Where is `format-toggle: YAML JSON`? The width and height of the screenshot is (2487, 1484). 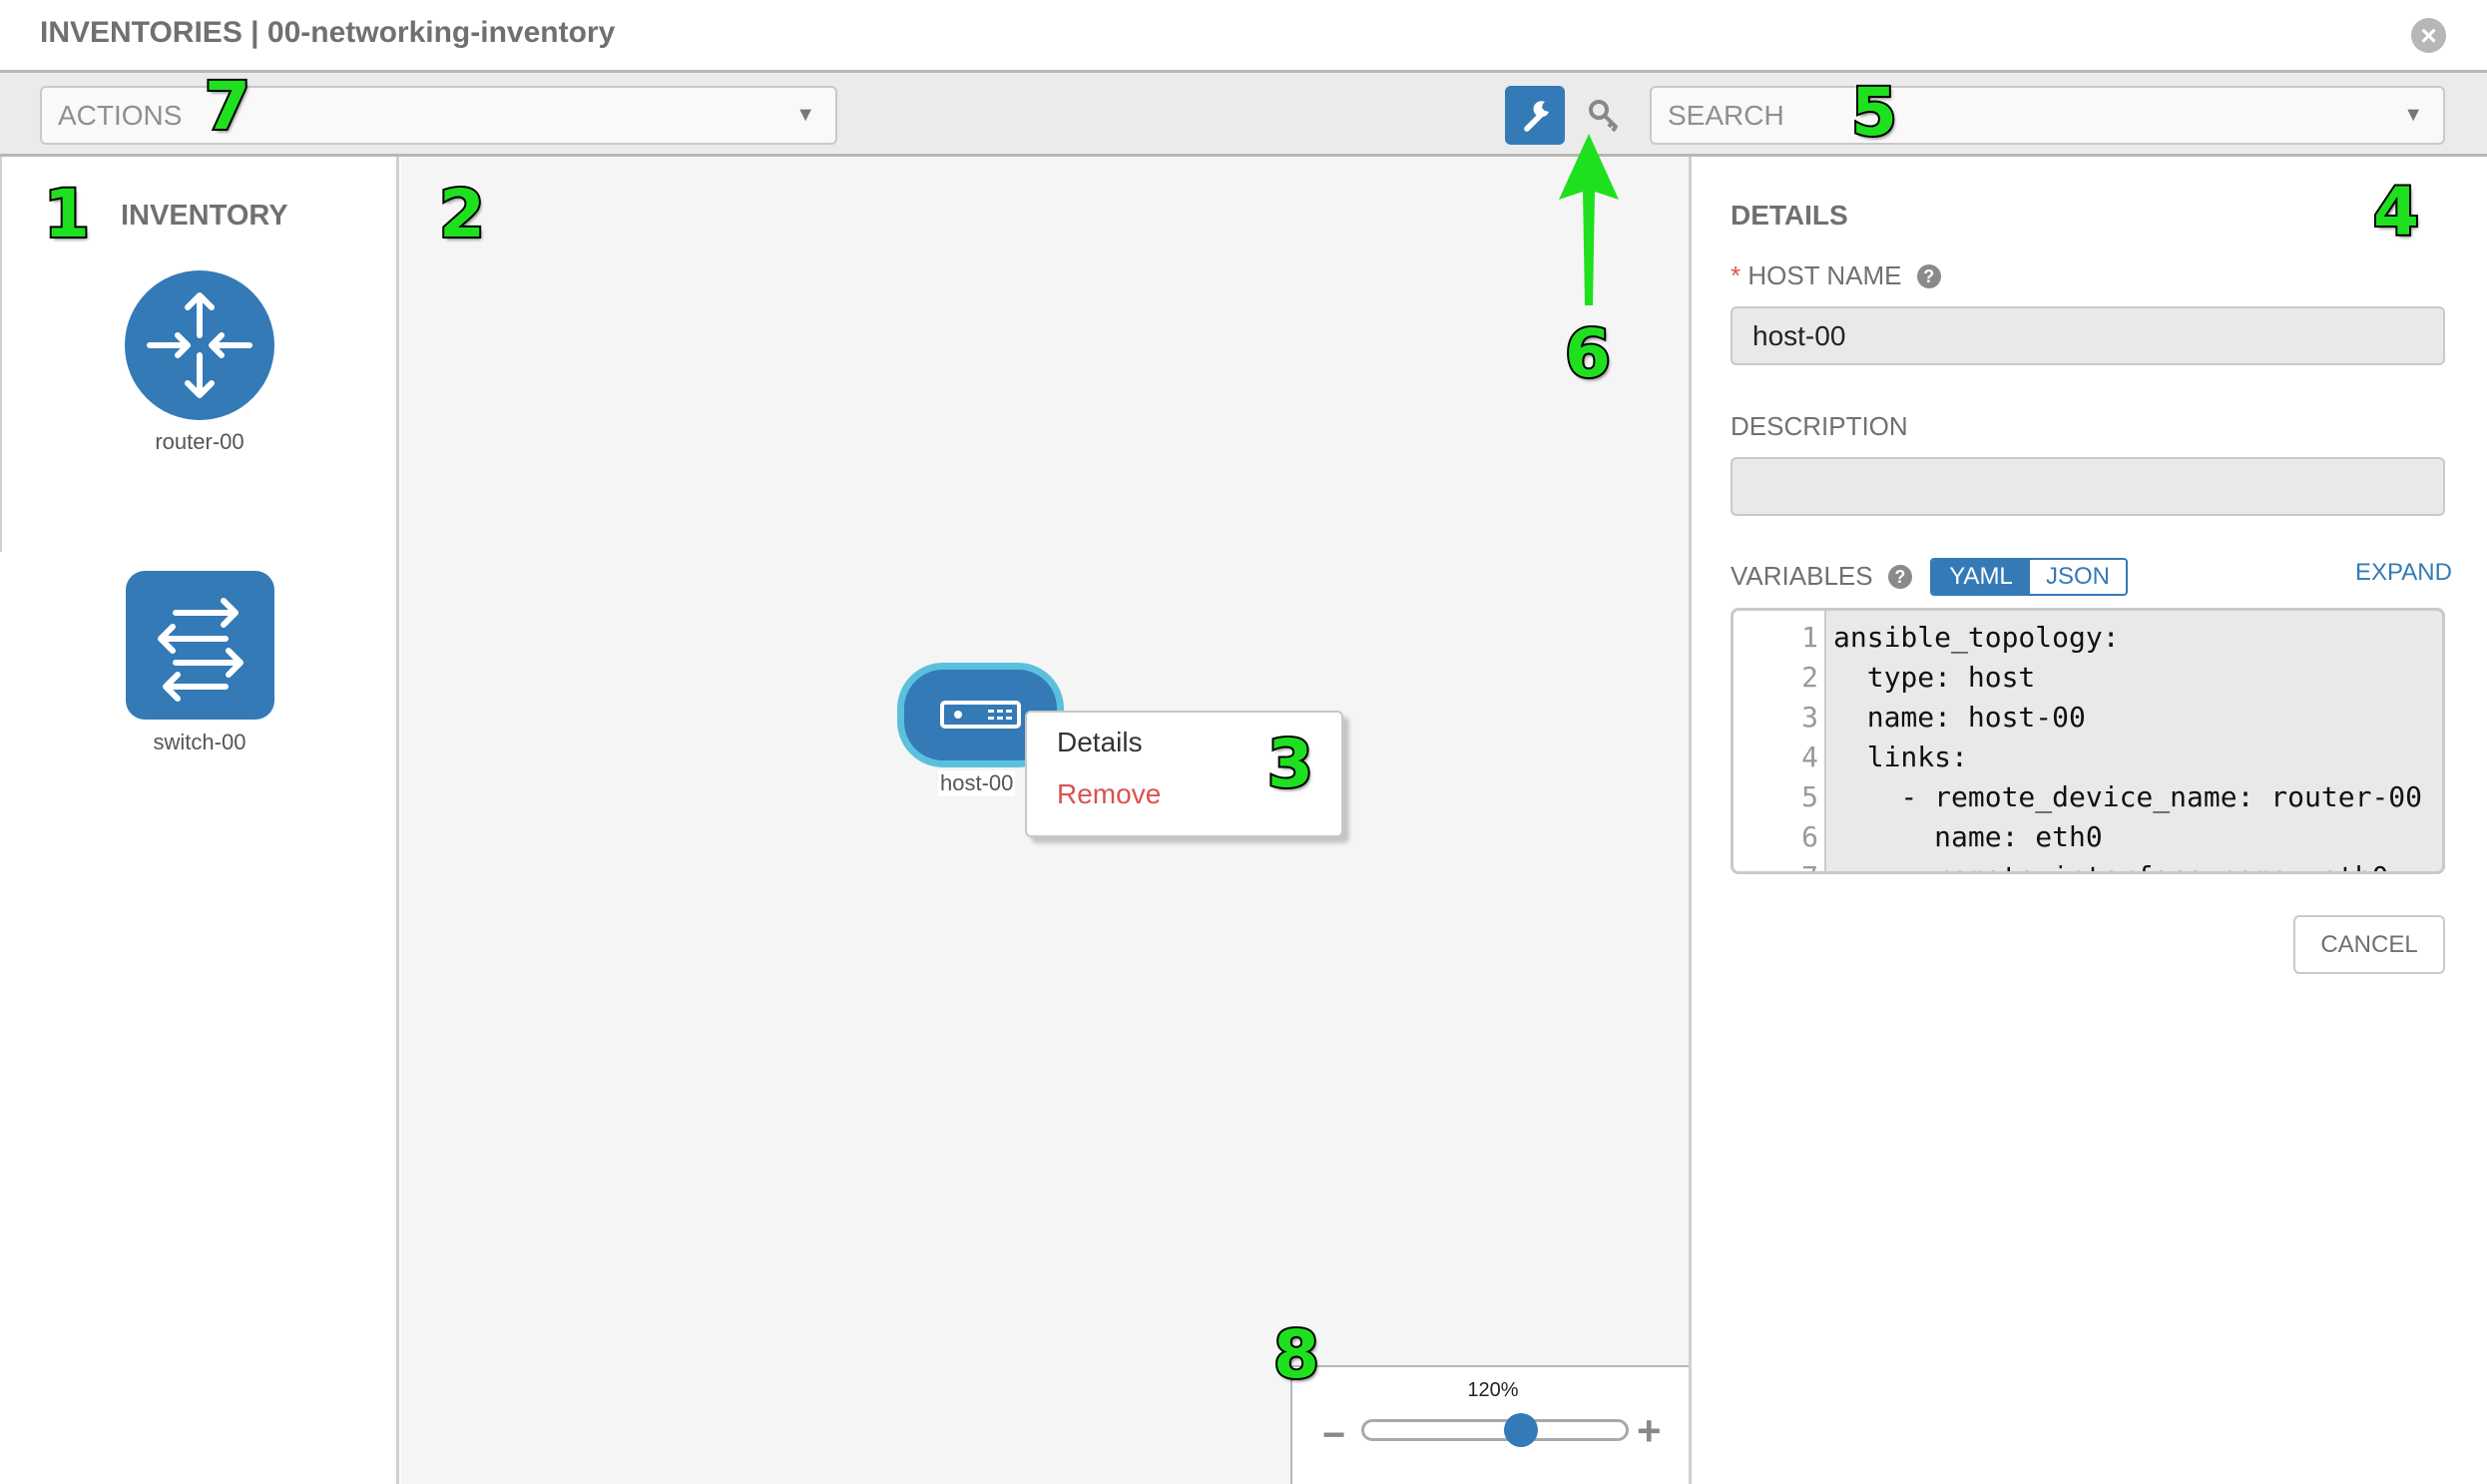
format-toggle: YAML JSON is located at coordinates (2029, 577).